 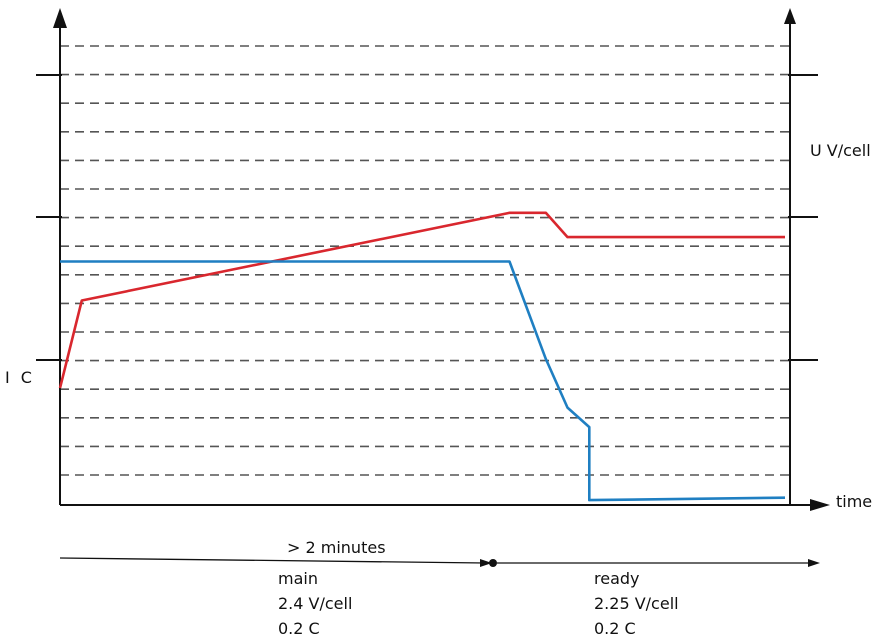 I want to click on voltage-axis-label: U V/cell, so click(x=840, y=150).